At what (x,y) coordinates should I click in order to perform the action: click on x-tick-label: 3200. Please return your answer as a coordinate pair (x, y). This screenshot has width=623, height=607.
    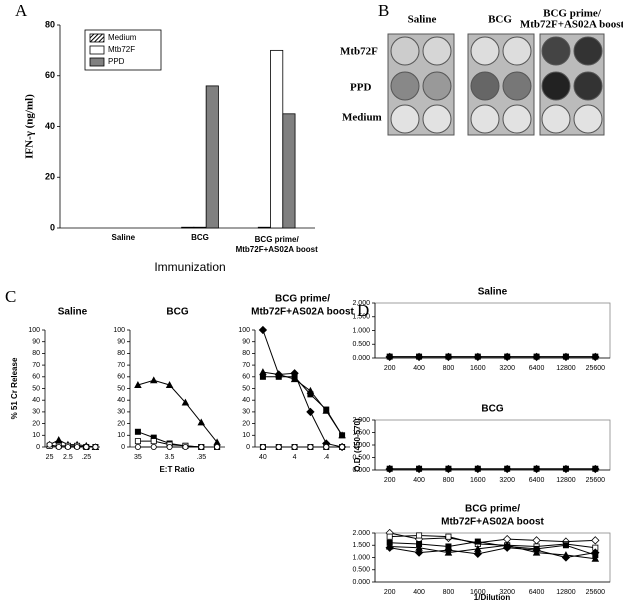
    Looking at the image, I should click on (507, 368).